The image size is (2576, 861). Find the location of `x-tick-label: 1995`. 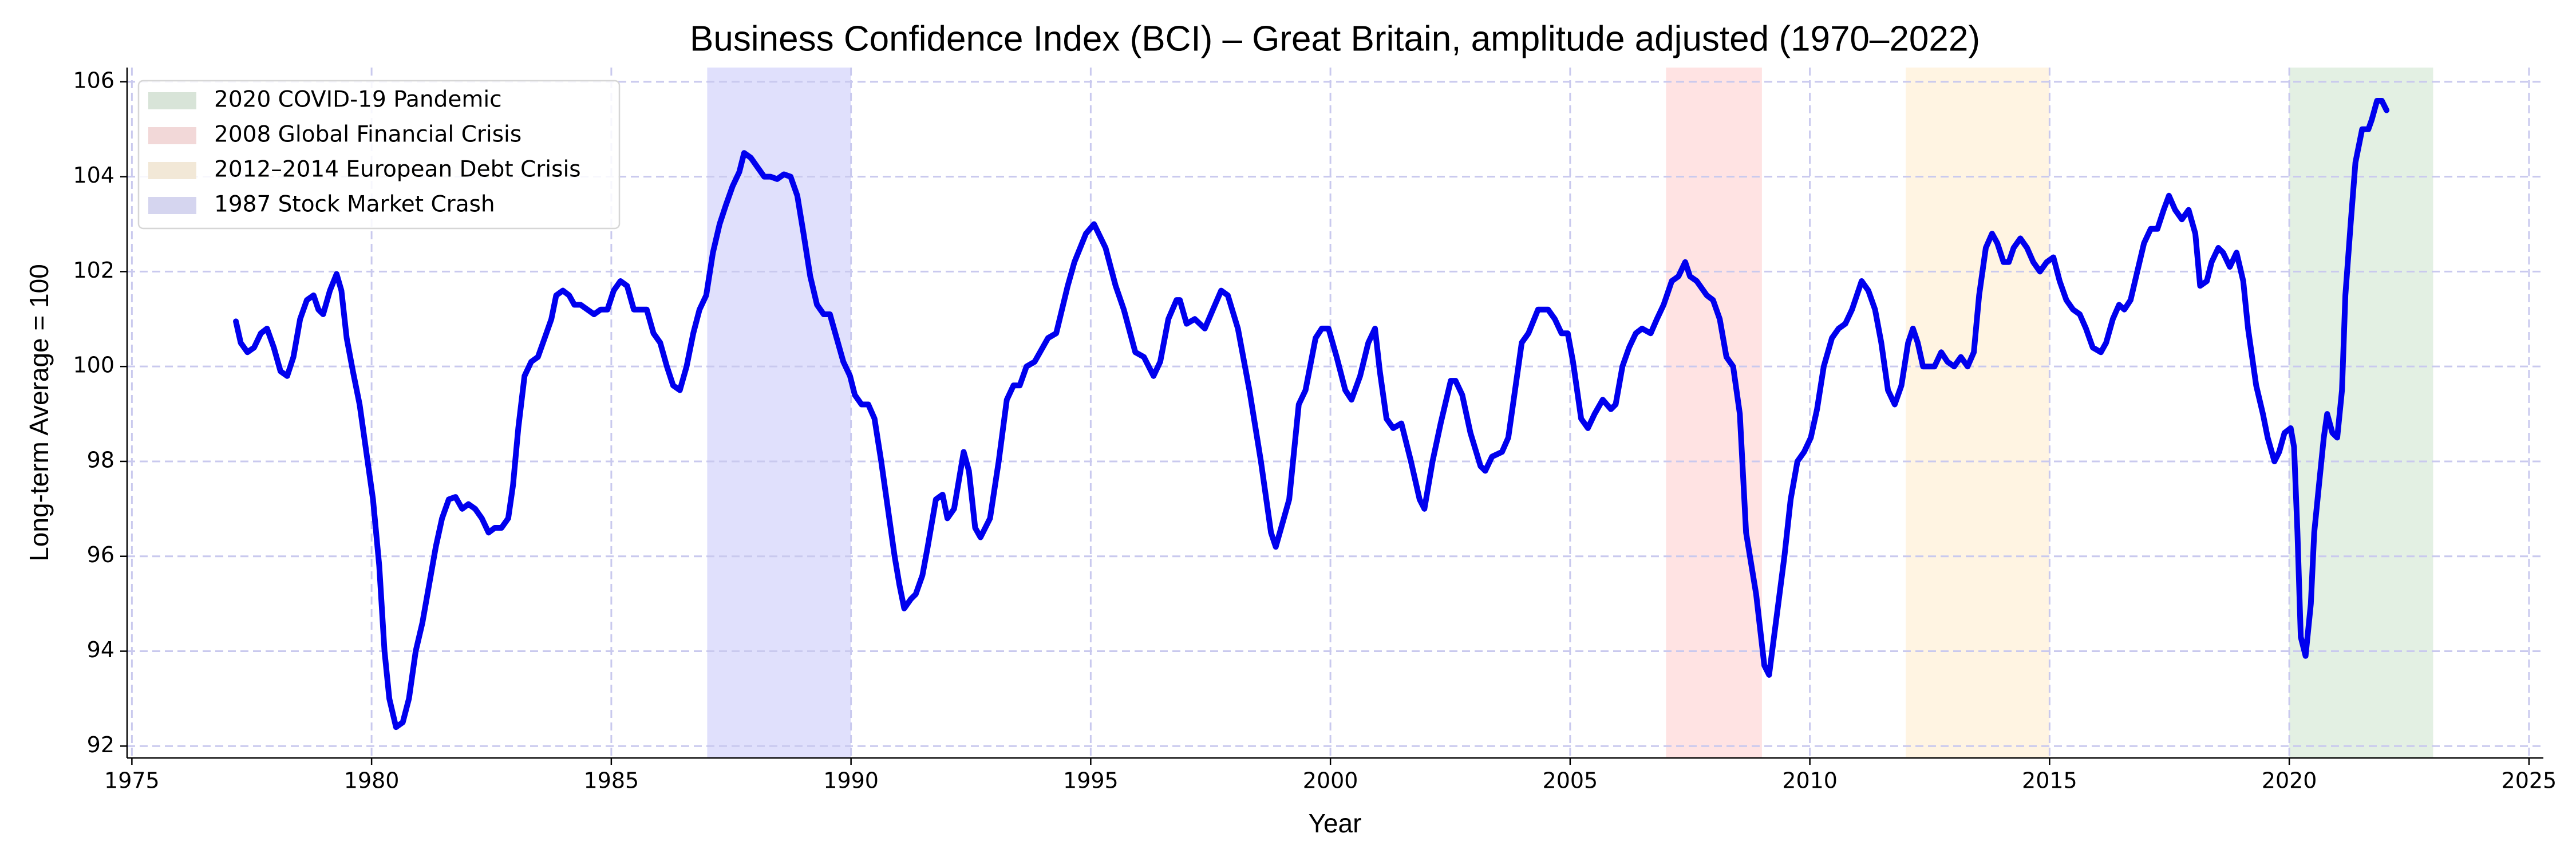

x-tick-label: 1995 is located at coordinates (1091, 780).